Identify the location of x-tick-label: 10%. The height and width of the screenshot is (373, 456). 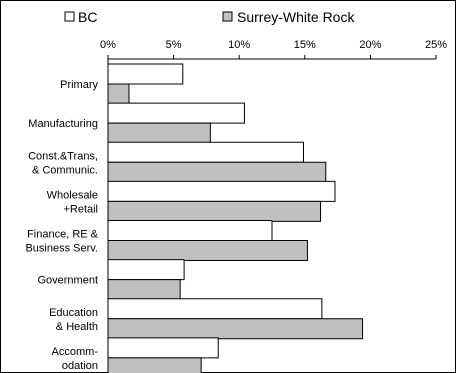
(239, 45).